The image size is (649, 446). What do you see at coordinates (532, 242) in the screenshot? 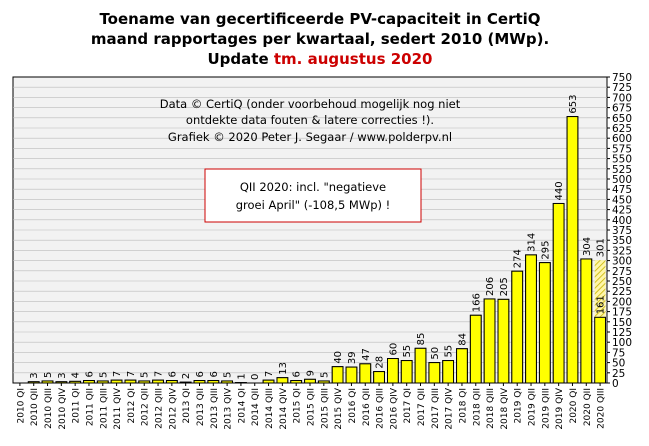
I see `value-label: 314` at bounding box center [532, 242].